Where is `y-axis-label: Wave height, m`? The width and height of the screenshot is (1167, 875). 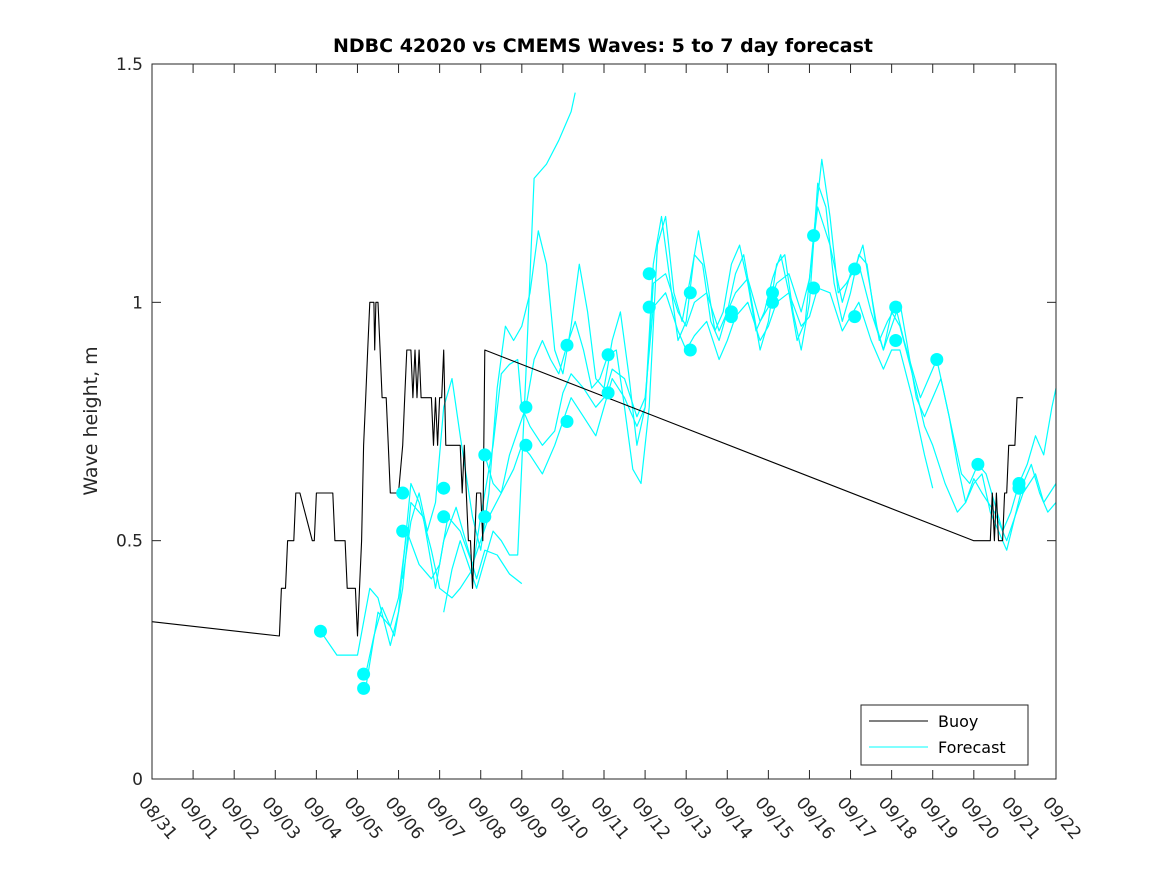
y-axis-label: Wave height, m is located at coordinates (91, 420).